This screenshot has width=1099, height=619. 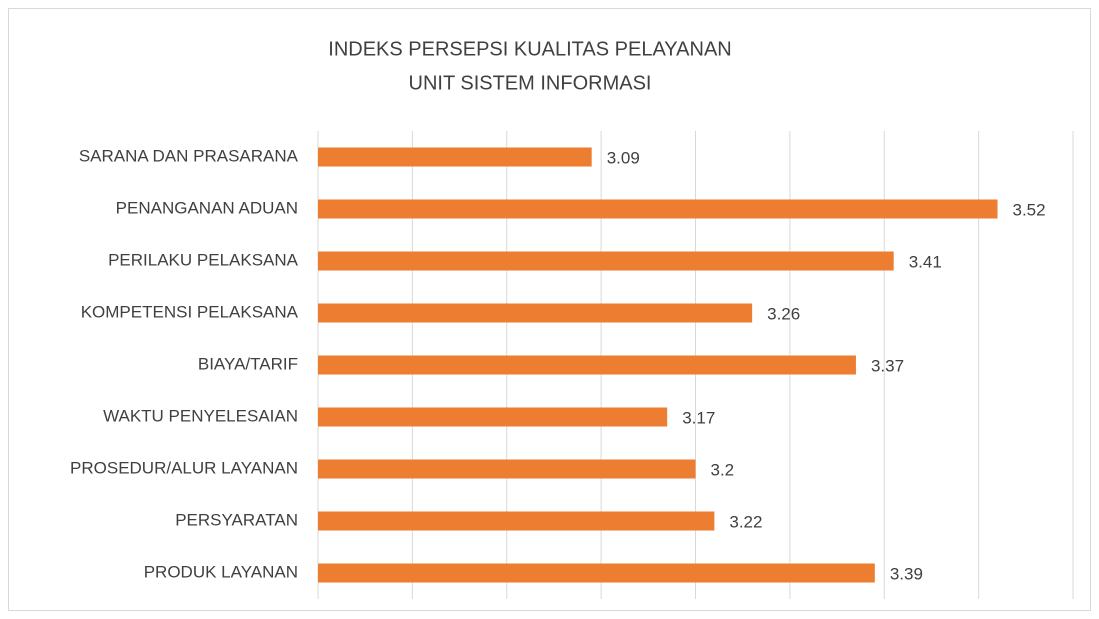 I want to click on y-tick-label: BIAYA/TARIF, so click(x=248, y=363).